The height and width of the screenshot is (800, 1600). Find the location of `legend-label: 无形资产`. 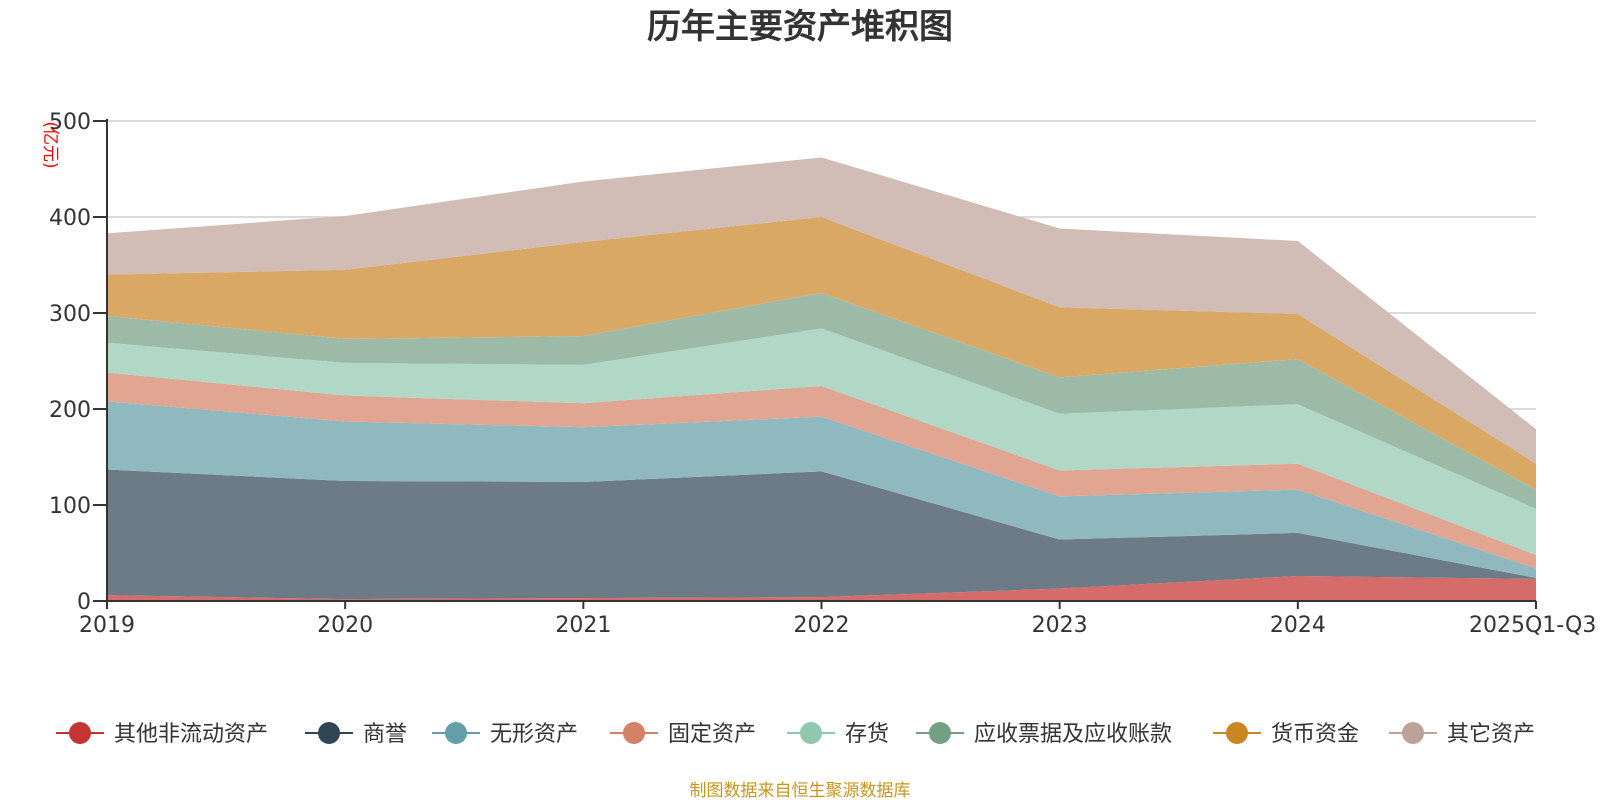

legend-label: 无形资产 is located at coordinates (534, 734).